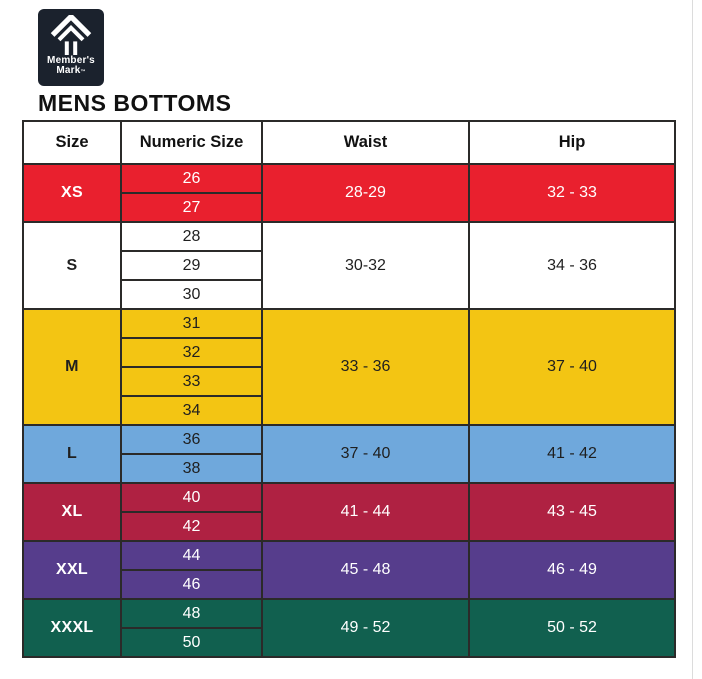 The height and width of the screenshot is (679, 702). I want to click on size-cell: XXL, so click(72, 570).